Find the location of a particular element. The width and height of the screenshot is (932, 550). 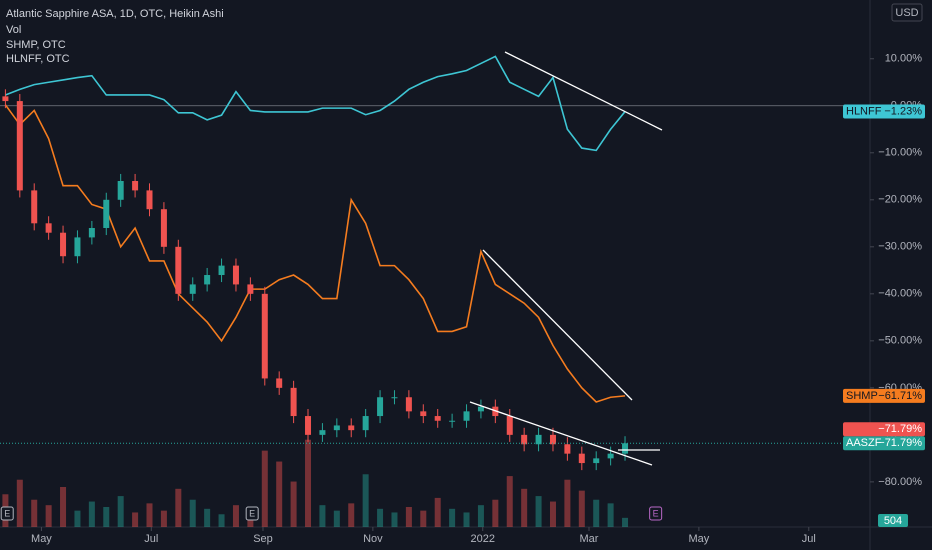

currency: USD is located at coordinates (906, 13).